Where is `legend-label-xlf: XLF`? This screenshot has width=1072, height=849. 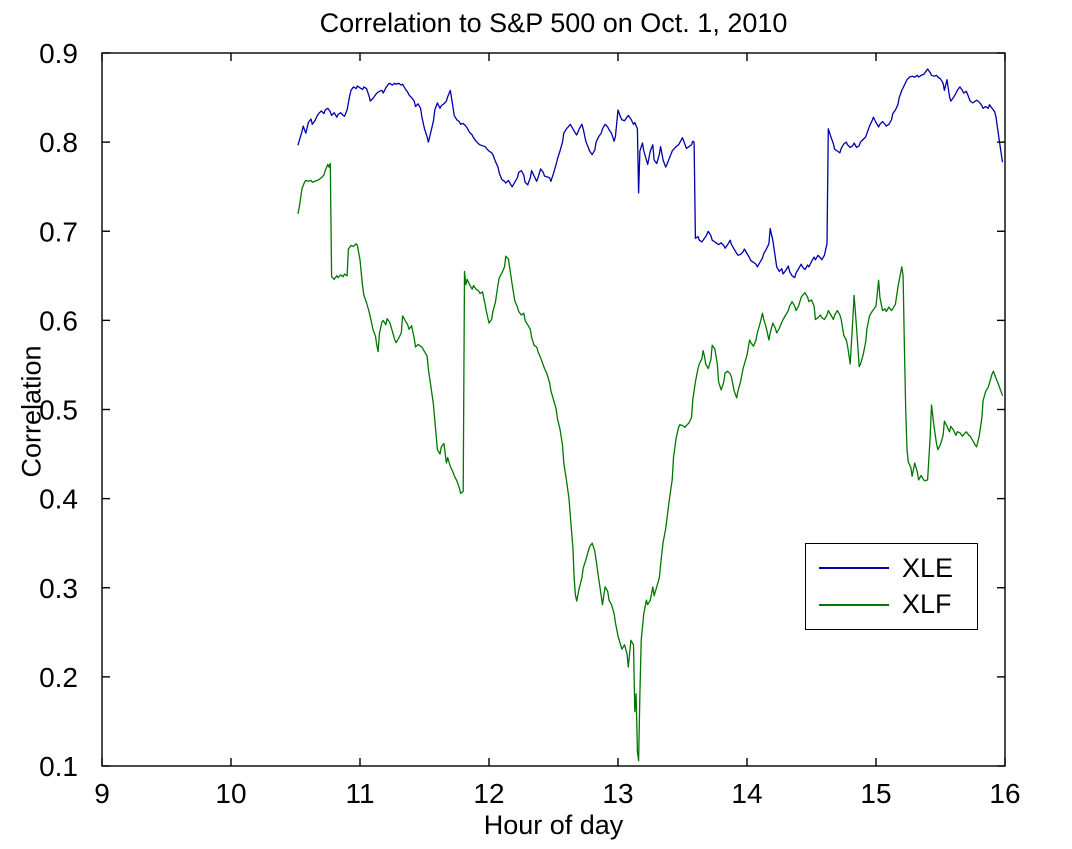
legend-label-xlf: XLF is located at coordinates (927, 604).